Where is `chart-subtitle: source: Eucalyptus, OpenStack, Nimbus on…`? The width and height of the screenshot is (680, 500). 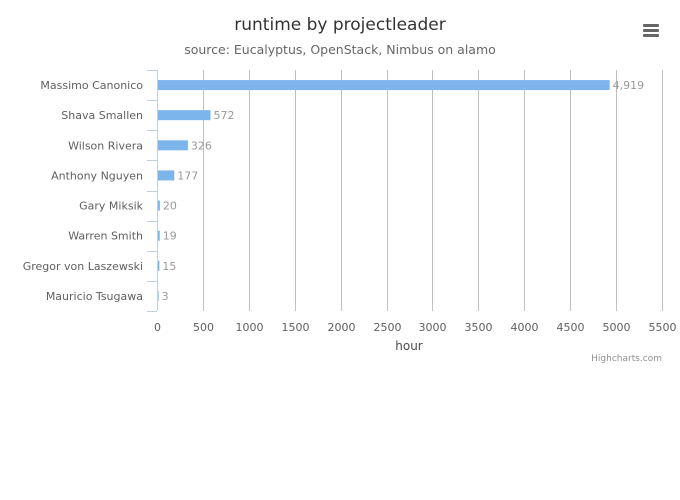
chart-subtitle: source: Eucalyptus, OpenStack, Nimbus on… is located at coordinates (340, 49).